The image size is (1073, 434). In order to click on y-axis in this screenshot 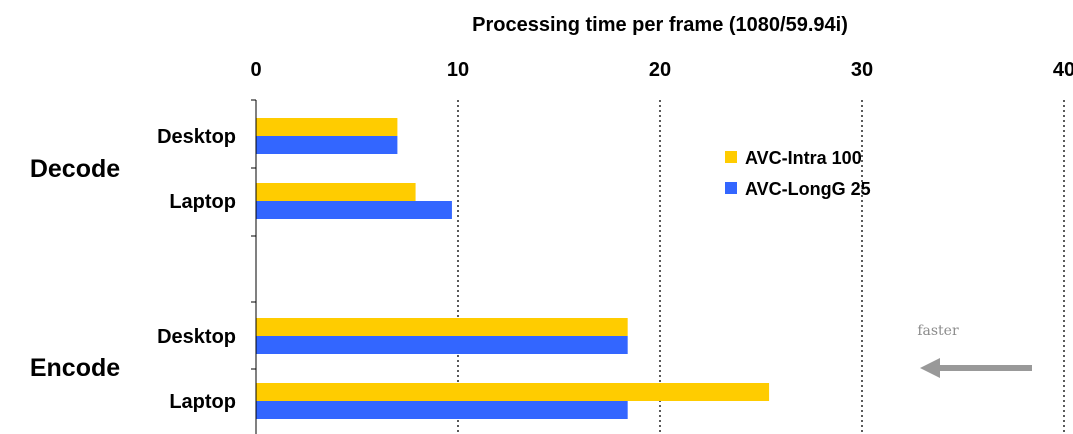, I will do `click(254, 266)`.